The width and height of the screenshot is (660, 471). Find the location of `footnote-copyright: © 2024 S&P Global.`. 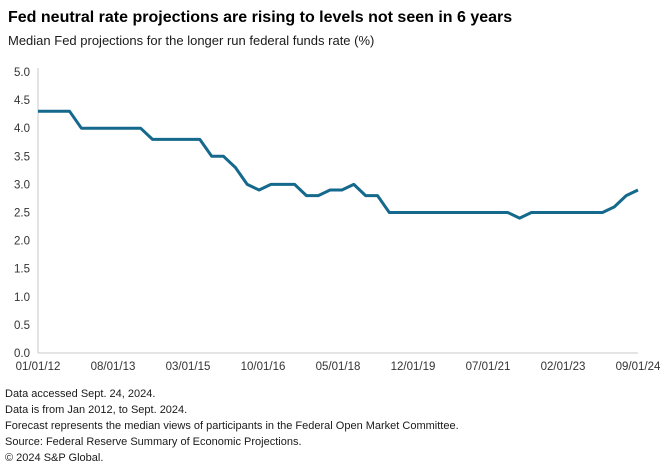

footnote-copyright: © 2024 S&P Global. is located at coordinates (54, 458).